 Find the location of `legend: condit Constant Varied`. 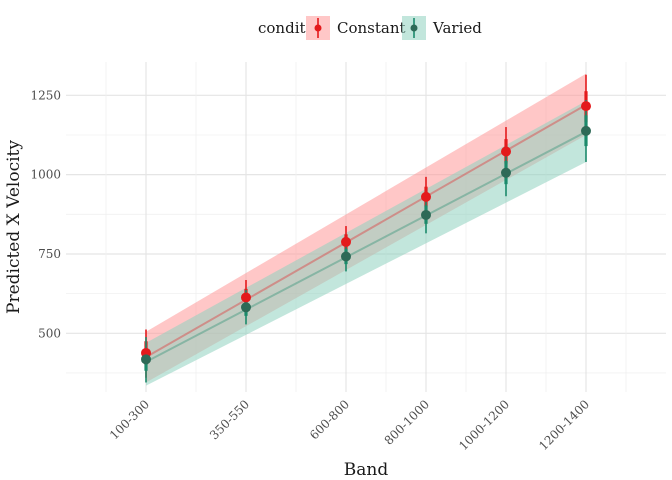

legend: condit Constant Varied is located at coordinates (370, 28).